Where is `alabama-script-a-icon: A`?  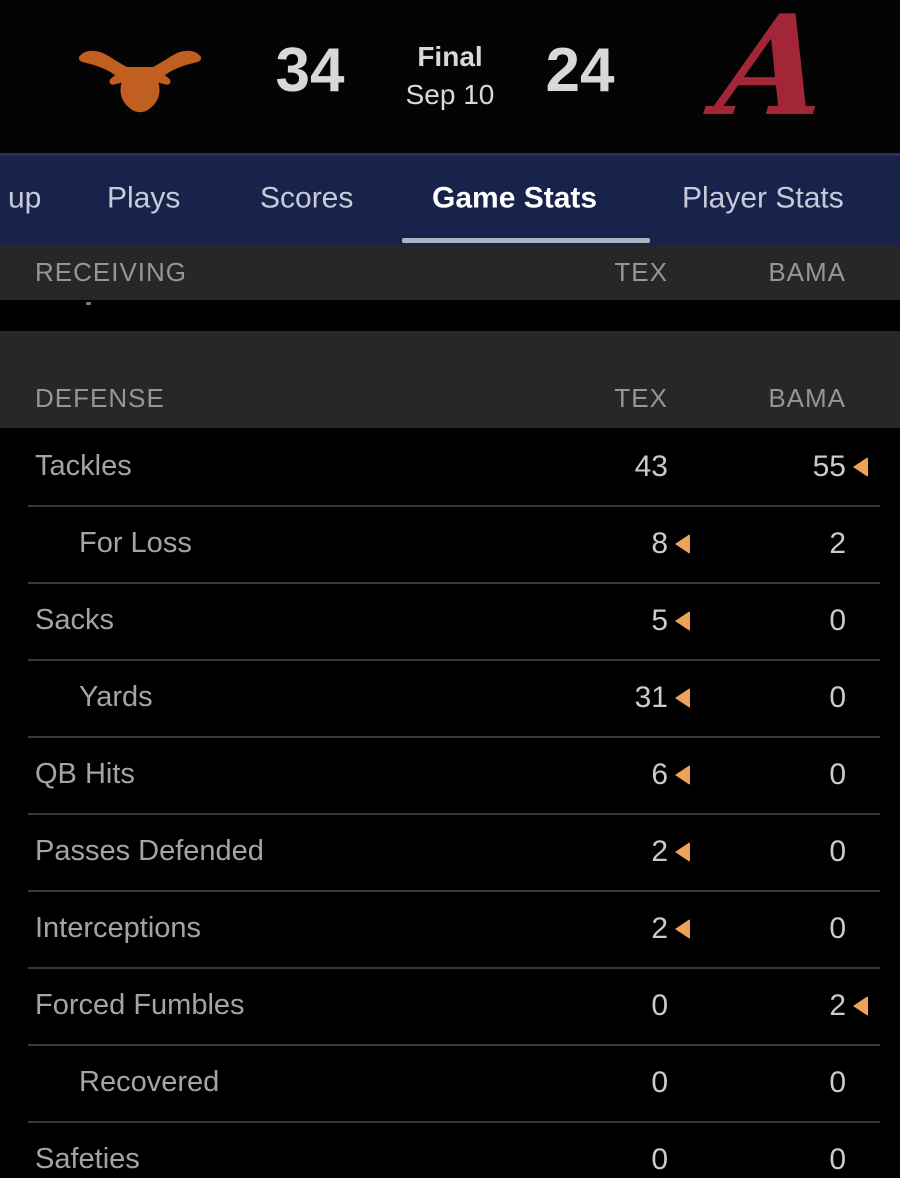
alabama-script-a-icon: A is located at coordinates (773, 73).